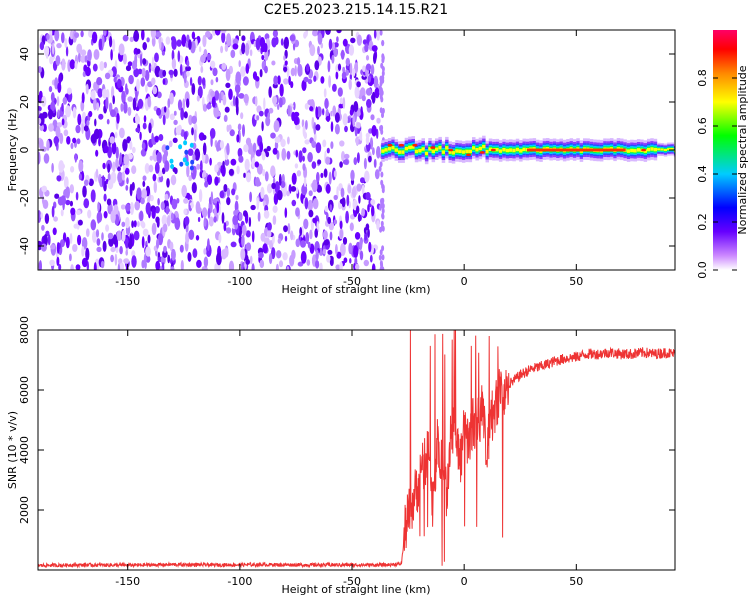 This screenshot has width=750, height=600. Describe the element at coordinates (24, 510) in the screenshot. I see `y-tick-label: 2000` at that location.